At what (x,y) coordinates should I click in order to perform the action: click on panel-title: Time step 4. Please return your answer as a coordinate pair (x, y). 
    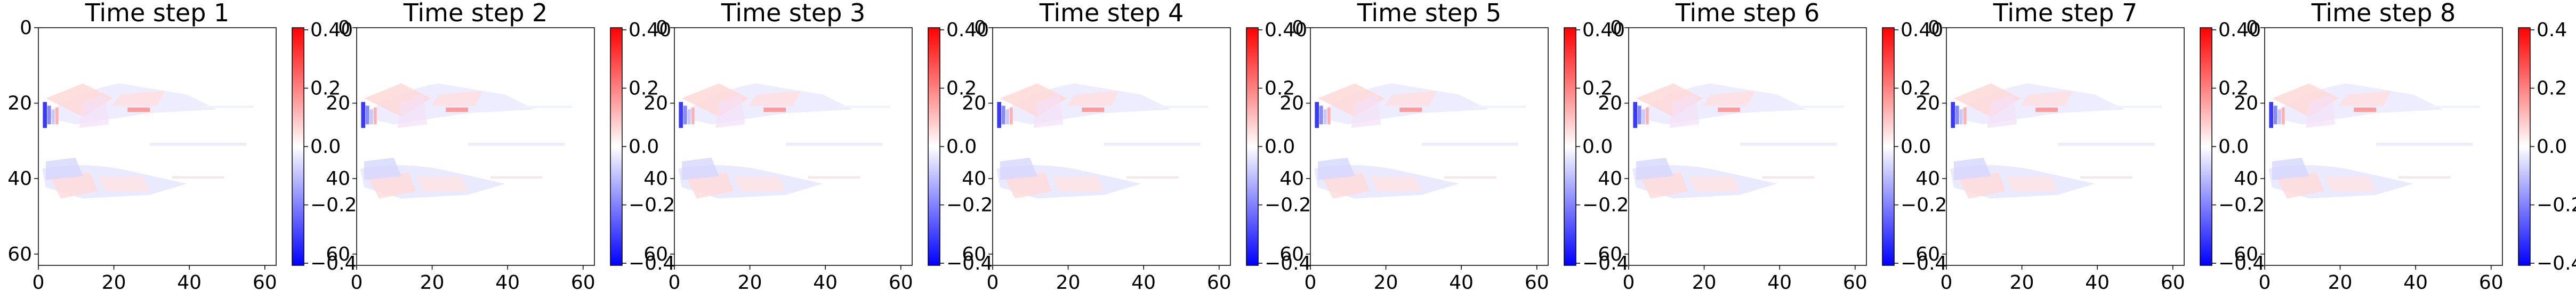
    Looking at the image, I should click on (1111, 13).